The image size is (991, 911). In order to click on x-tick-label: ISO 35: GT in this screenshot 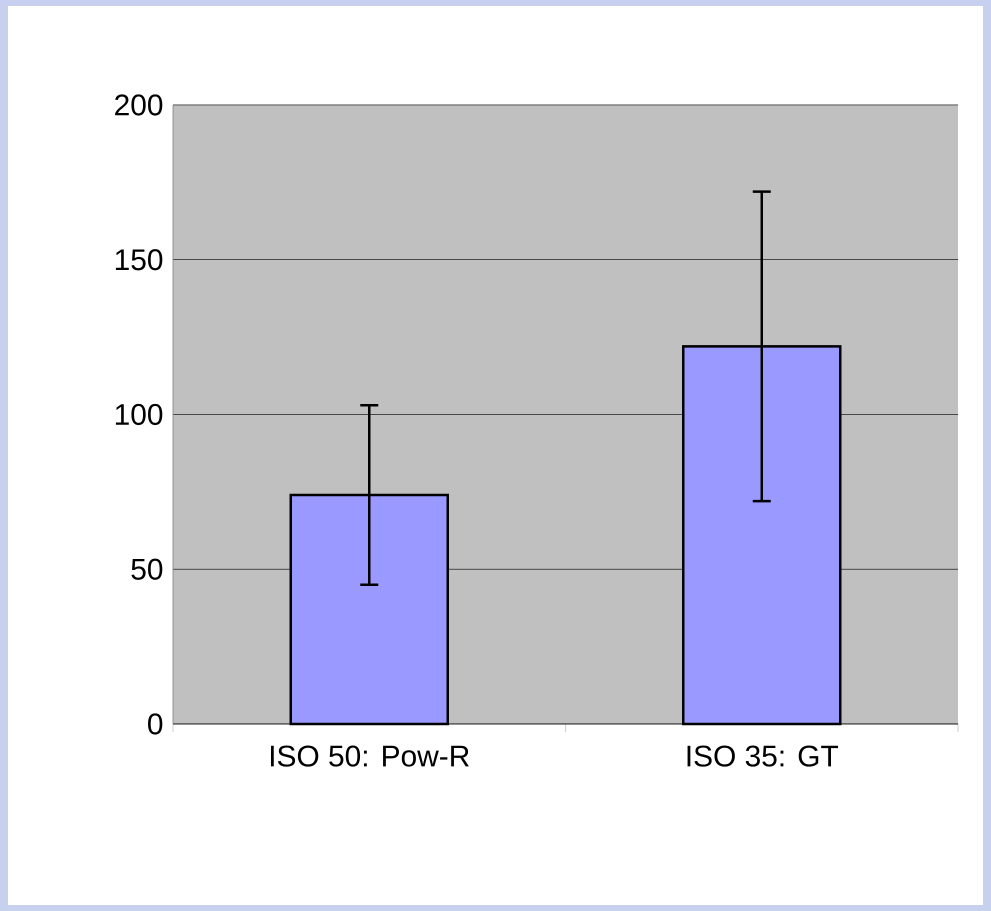, I will do `click(763, 756)`.